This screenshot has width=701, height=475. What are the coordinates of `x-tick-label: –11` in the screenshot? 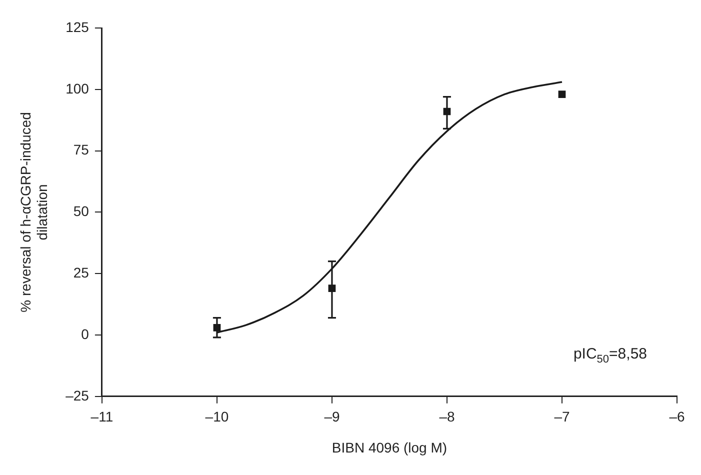 It's located at (102, 416).